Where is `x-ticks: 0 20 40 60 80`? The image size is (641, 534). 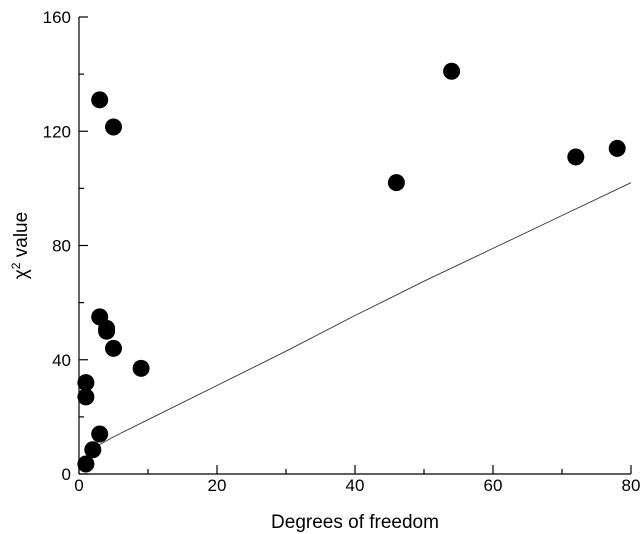 x-ticks: 0 20 40 60 80 is located at coordinates (357, 480).